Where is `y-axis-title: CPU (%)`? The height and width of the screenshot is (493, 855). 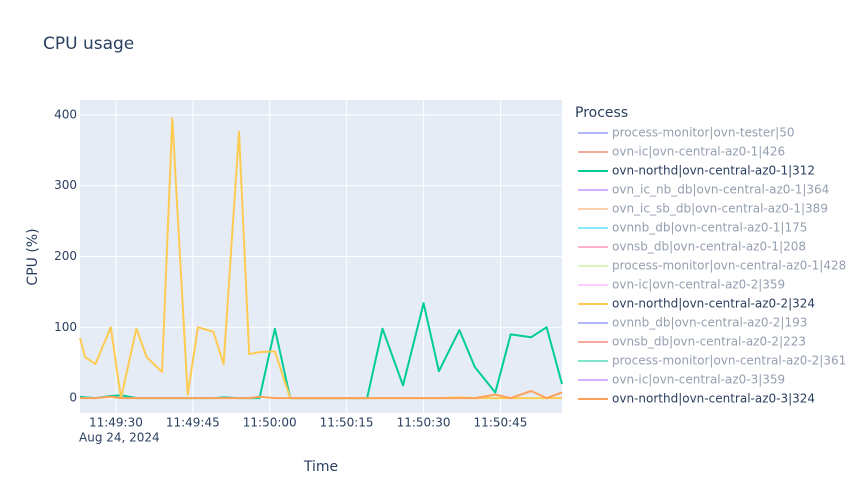 y-axis-title: CPU (%) is located at coordinates (33, 256).